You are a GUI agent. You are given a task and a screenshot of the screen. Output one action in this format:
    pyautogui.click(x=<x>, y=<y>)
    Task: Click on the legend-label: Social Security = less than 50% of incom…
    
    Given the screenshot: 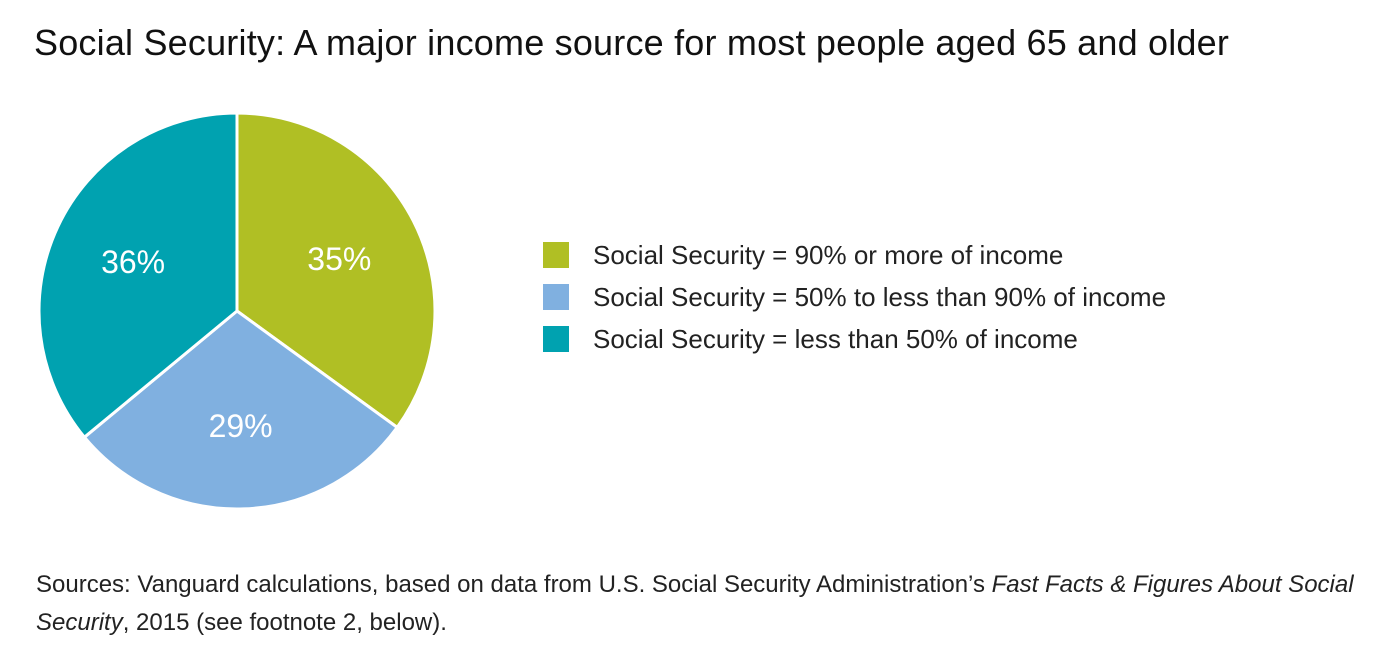 What is the action you would take?
    pyautogui.click(x=835, y=338)
    